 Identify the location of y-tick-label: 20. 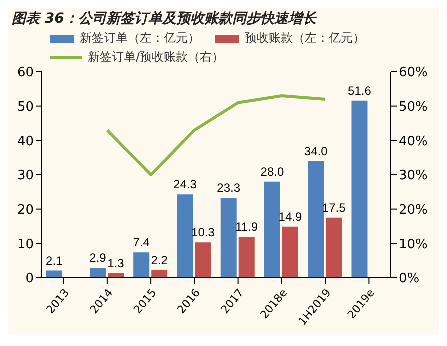
(25, 210).